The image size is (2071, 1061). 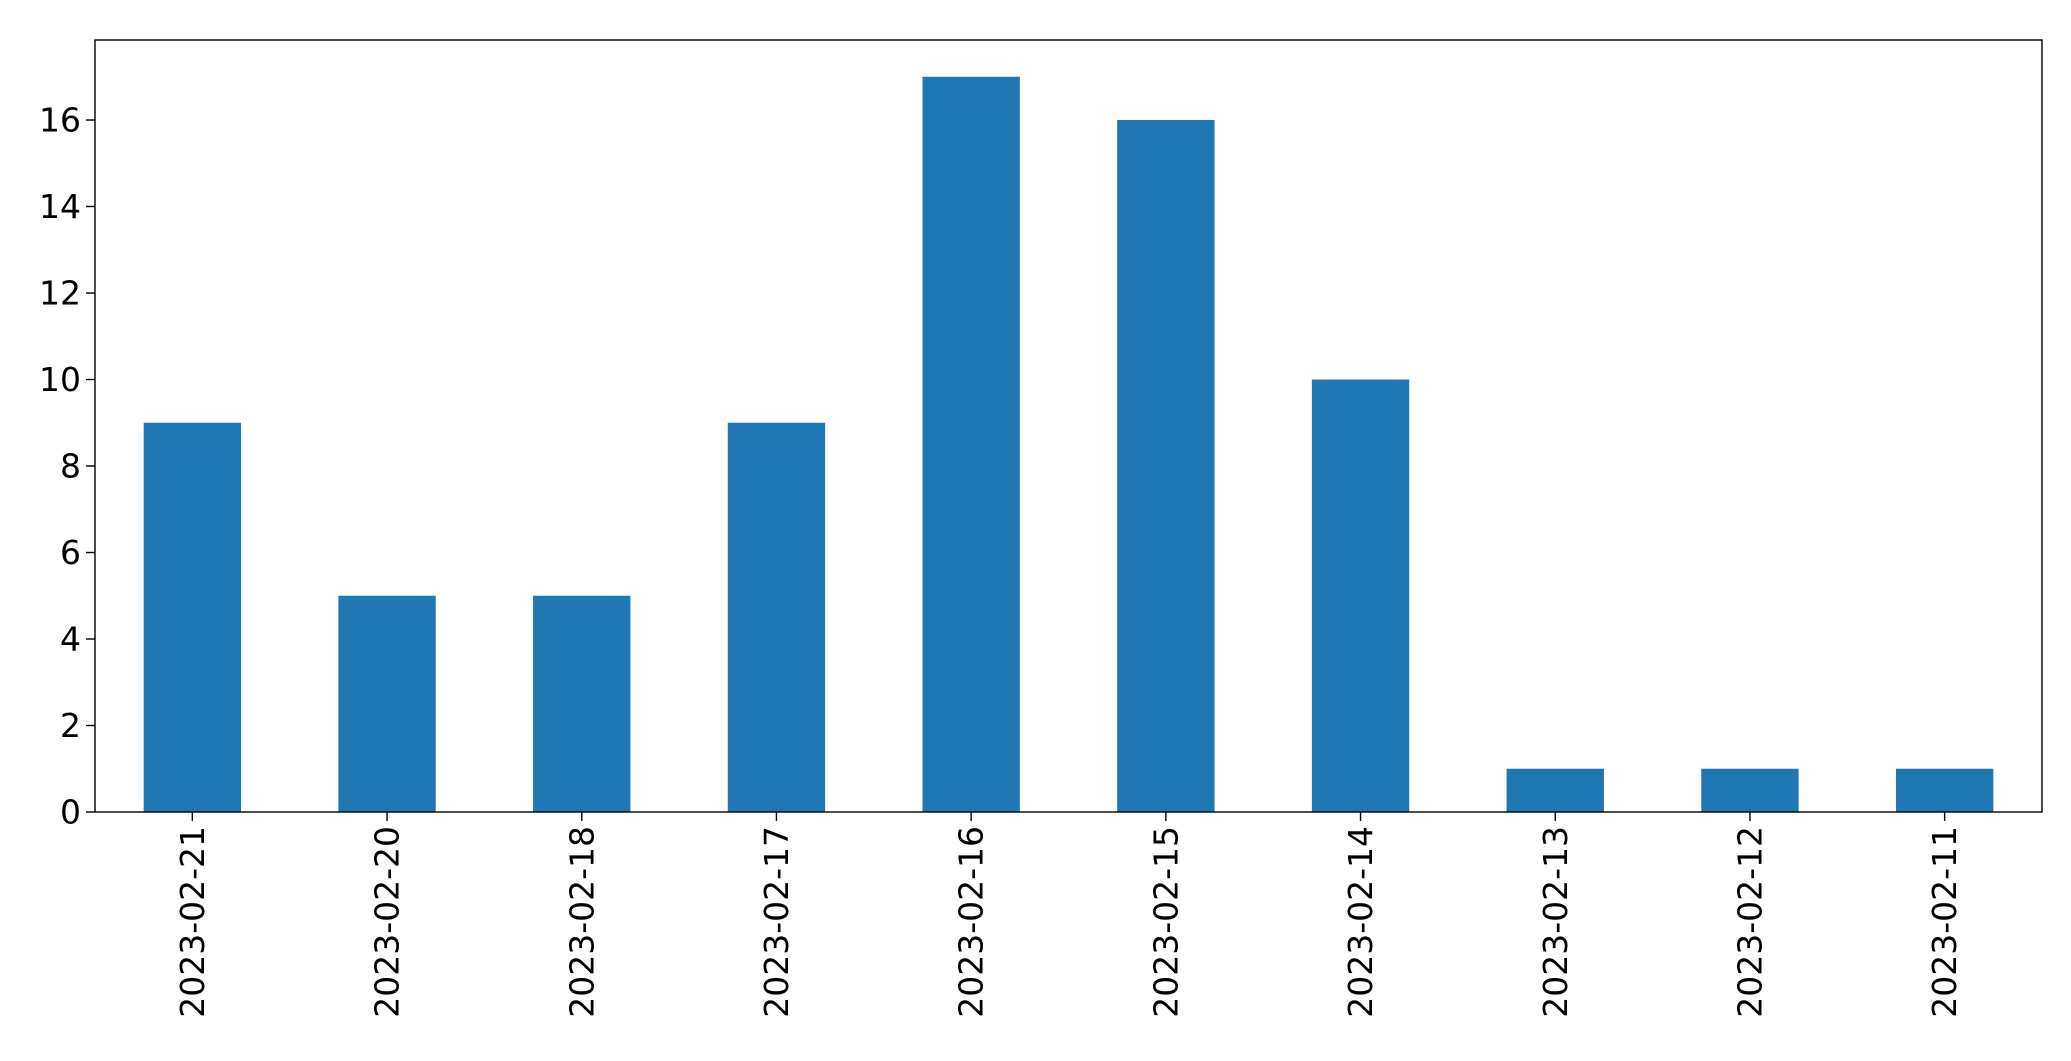 I want to click on y-tick-label: 16, so click(x=60, y=120).